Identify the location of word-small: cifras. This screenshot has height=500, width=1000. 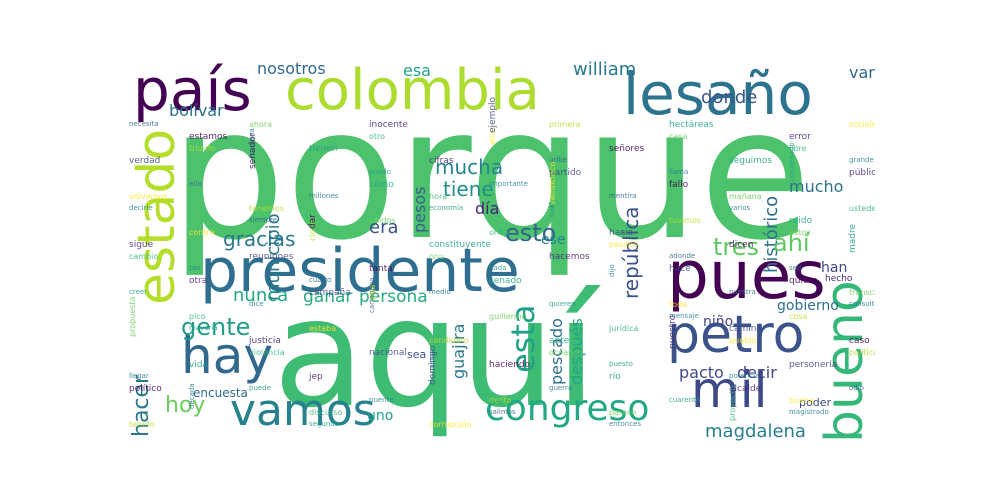
(441, 161).